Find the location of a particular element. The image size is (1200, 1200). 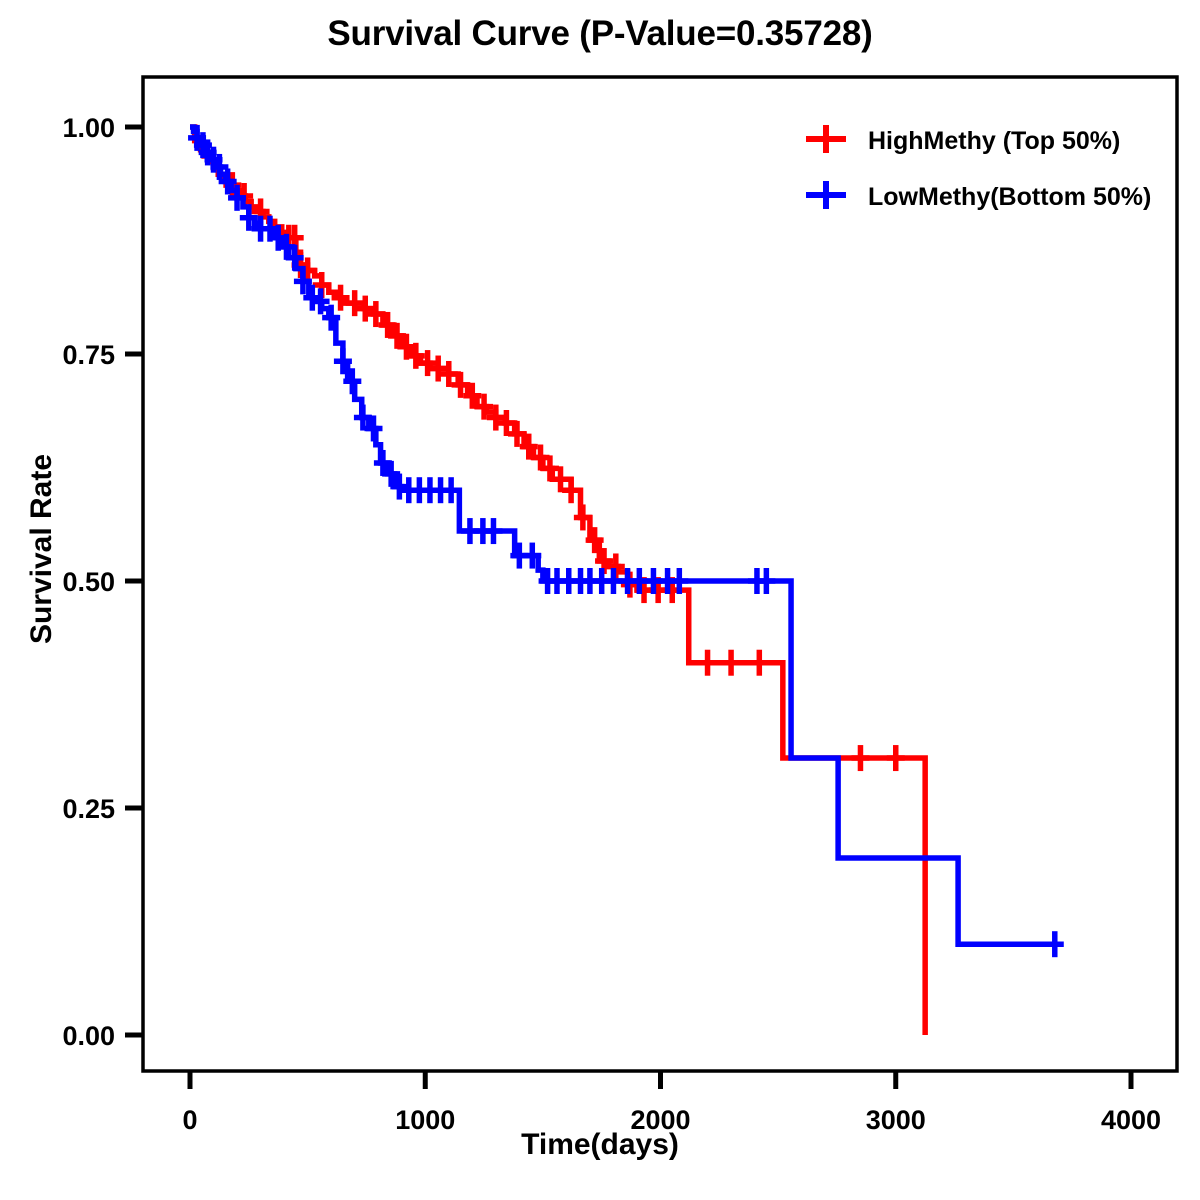

y-axis-ticks: 0.00 0.25 0.50 0.75 1.00 is located at coordinates (102, 582).